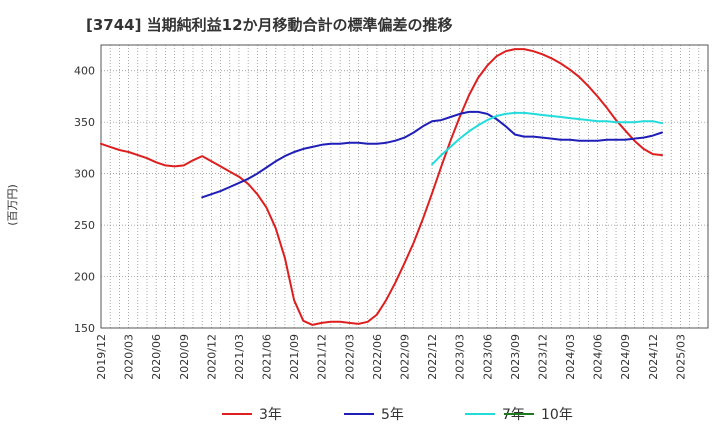 This screenshot has width=720, height=440. I want to click on legend-label: 3年, so click(270, 415).